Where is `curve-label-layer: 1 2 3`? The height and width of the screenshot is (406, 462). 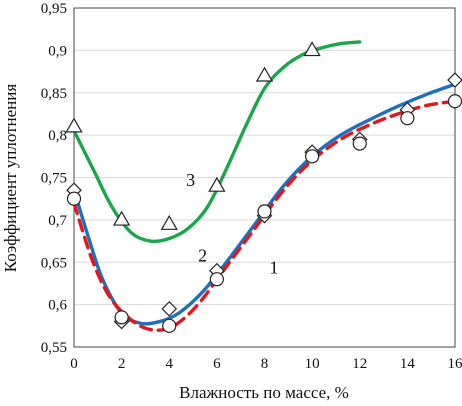 curve-label-layer: 1 2 3 is located at coordinates (232, 223).